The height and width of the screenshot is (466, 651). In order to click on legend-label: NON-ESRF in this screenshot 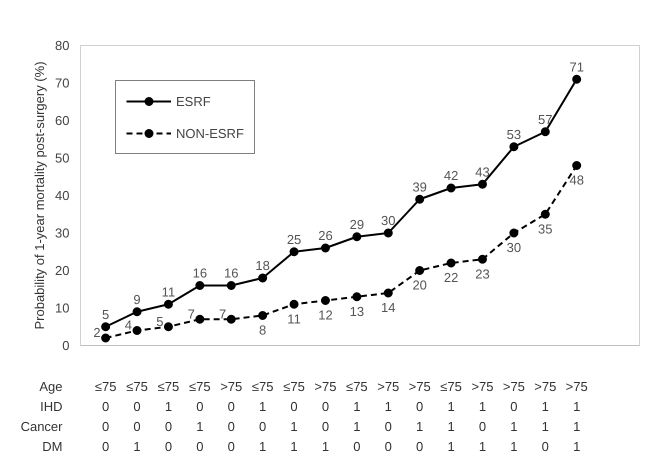, I will do `click(210, 133)`.